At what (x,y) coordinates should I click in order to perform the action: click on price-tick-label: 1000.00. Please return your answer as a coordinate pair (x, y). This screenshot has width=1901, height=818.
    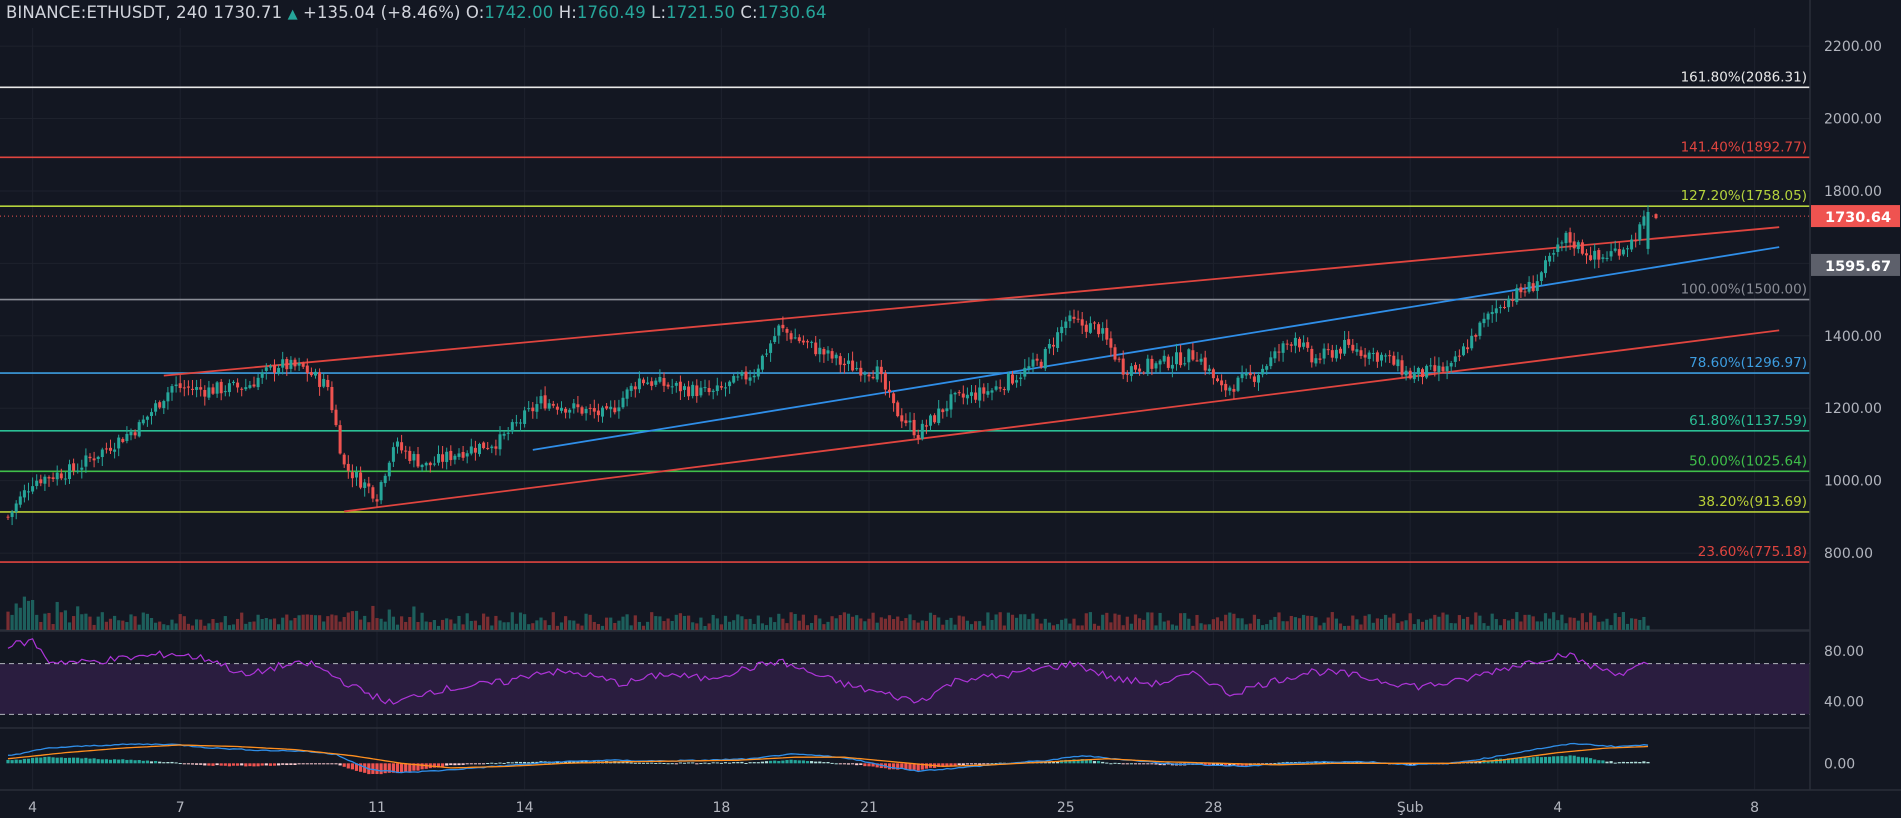
    Looking at the image, I should click on (1853, 482).